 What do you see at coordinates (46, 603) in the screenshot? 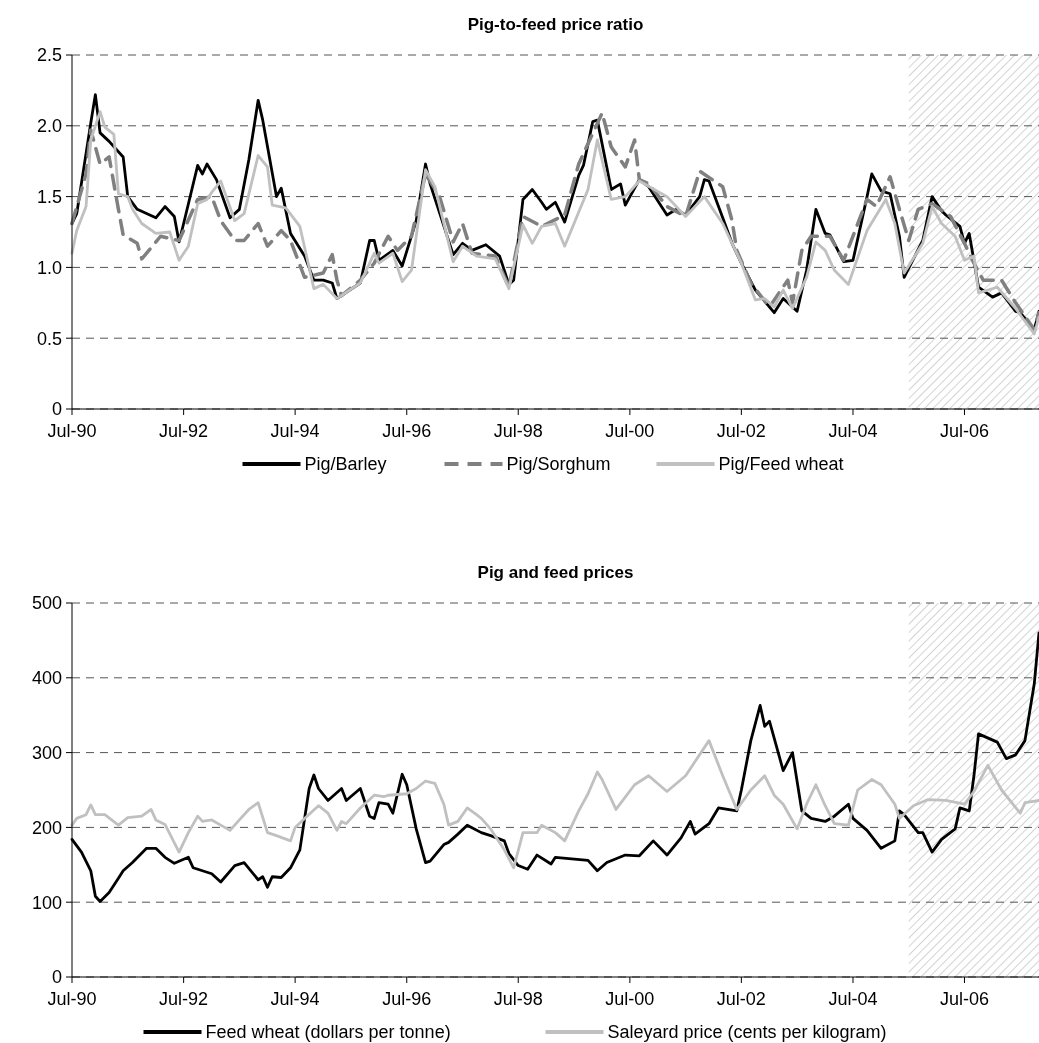
I see `y-tick-label: 500` at bounding box center [46, 603].